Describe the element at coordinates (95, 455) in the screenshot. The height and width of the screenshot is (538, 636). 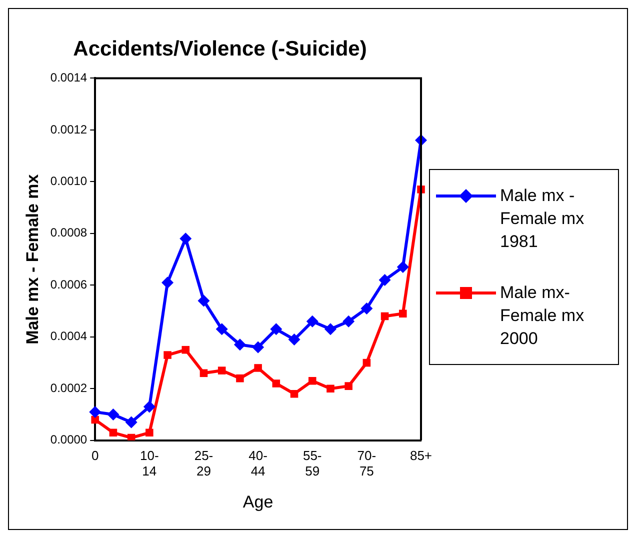
I see `x-tick-label: 0` at that location.